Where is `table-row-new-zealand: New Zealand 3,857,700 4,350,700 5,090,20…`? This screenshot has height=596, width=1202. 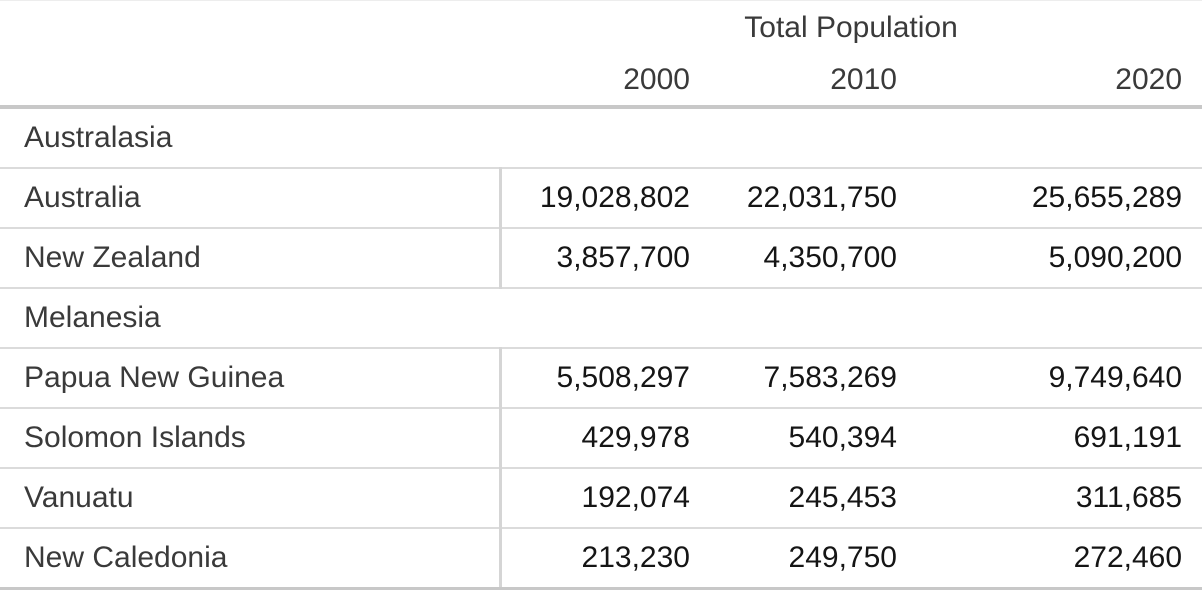 table-row-new-zealand: New Zealand 3,857,700 4,350,700 5,090,20… is located at coordinates (601, 258).